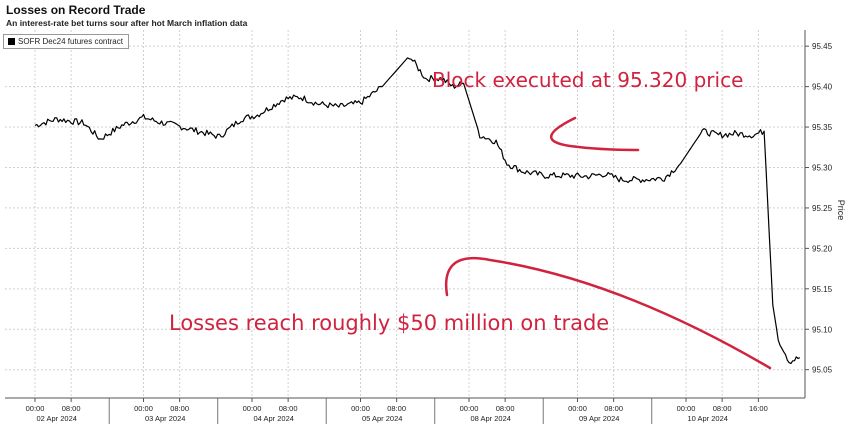 The width and height of the screenshot is (848, 424). What do you see at coordinates (588, 80) in the screenshot?
I see `annotation-block-executed: Block executed at 95.320 price` at bounding box center [588, 80].